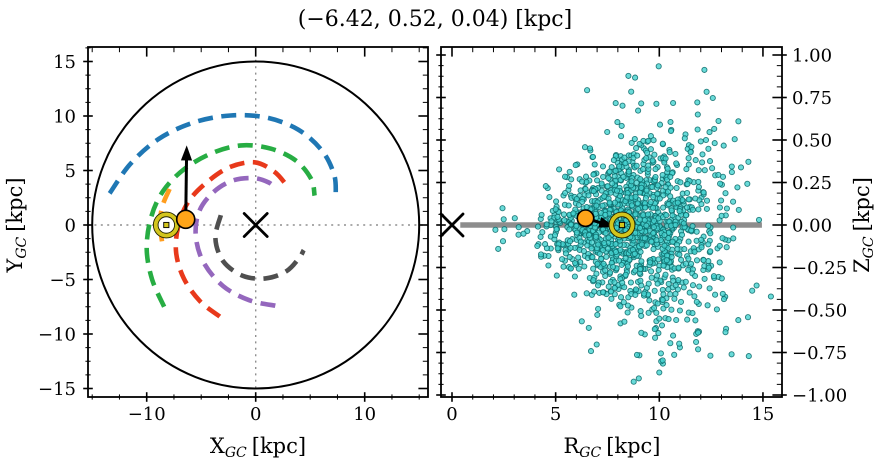 This screenshot has height=464, width=887. I want to click on y-tick-label: −0.75, so click(819, 353).